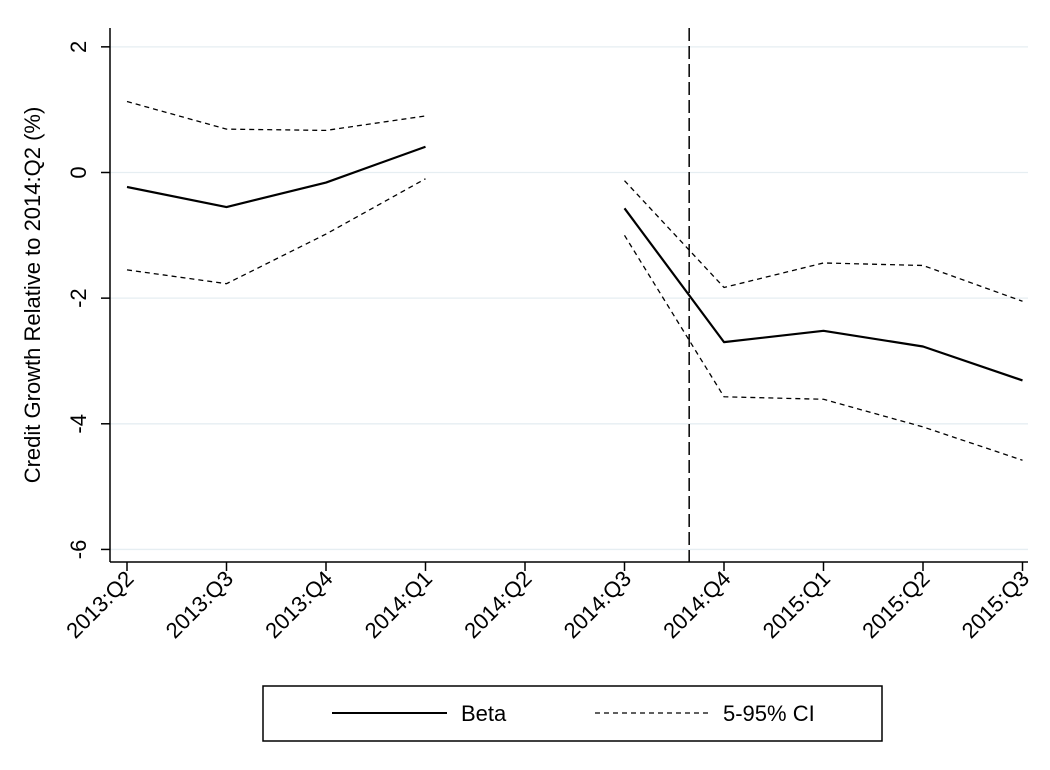 The height and width of the screenshot is (770, 1050). What do you see at coordinates (199, 604) in the screenshot?
I see `x-tick-label: 2013:Q3` at bounding box center [199, 604].